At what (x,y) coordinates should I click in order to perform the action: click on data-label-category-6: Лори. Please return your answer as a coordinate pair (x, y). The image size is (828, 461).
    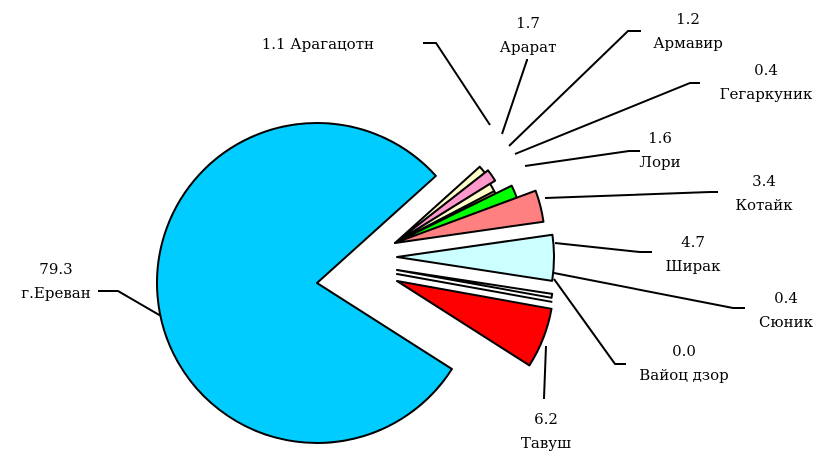
    Looking at the image, I should click on (659, 162).